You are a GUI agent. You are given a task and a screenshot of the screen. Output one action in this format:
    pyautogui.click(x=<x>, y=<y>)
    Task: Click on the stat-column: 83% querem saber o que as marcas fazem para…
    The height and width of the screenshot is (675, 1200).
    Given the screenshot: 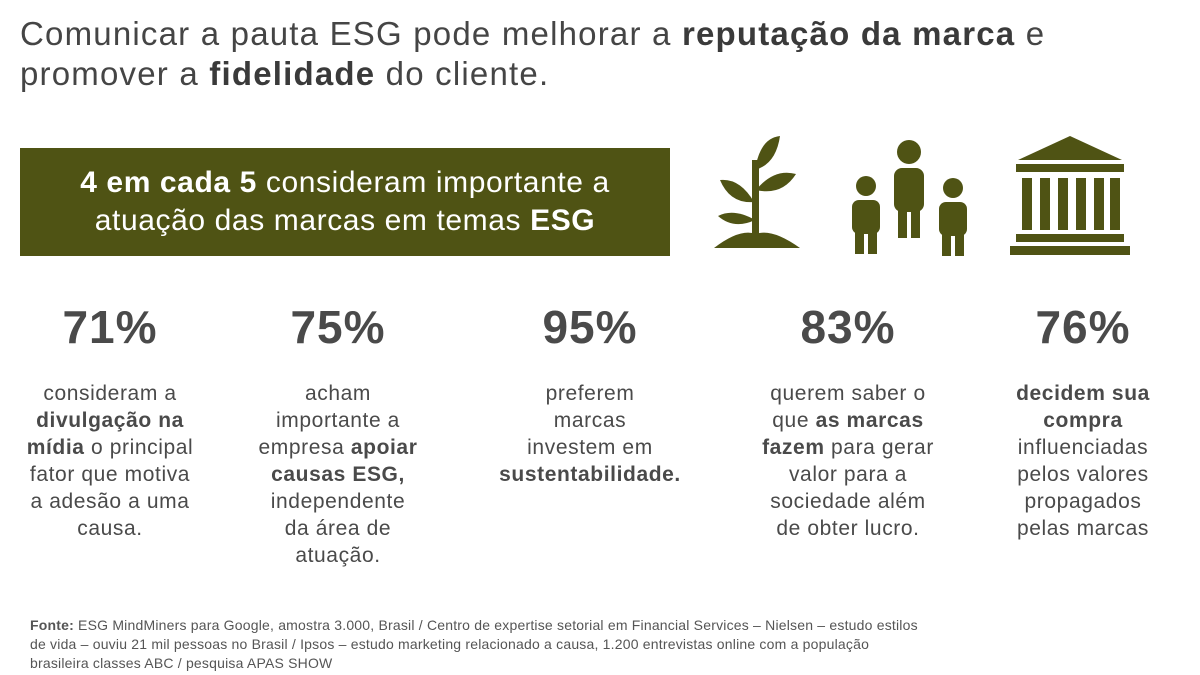 What is the action you would take?
    pyautogui.click(x=848, y=421)
    